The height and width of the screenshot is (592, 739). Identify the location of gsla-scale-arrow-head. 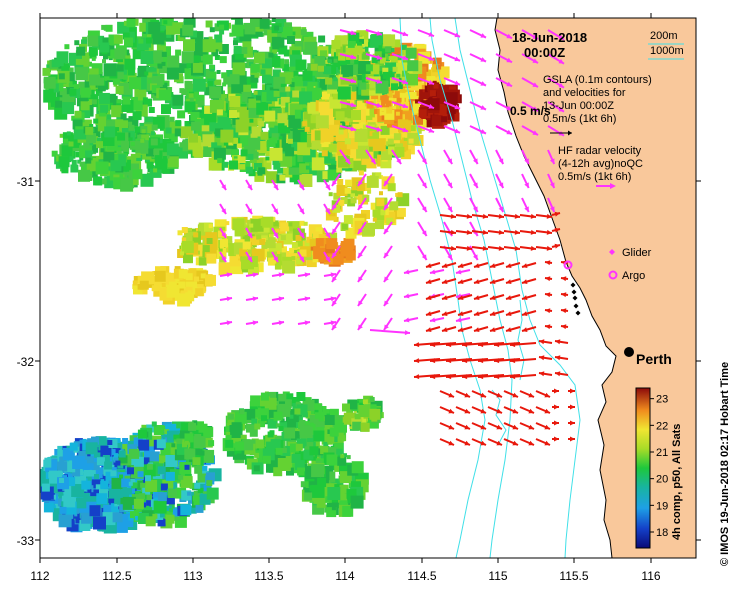
(570, 133).